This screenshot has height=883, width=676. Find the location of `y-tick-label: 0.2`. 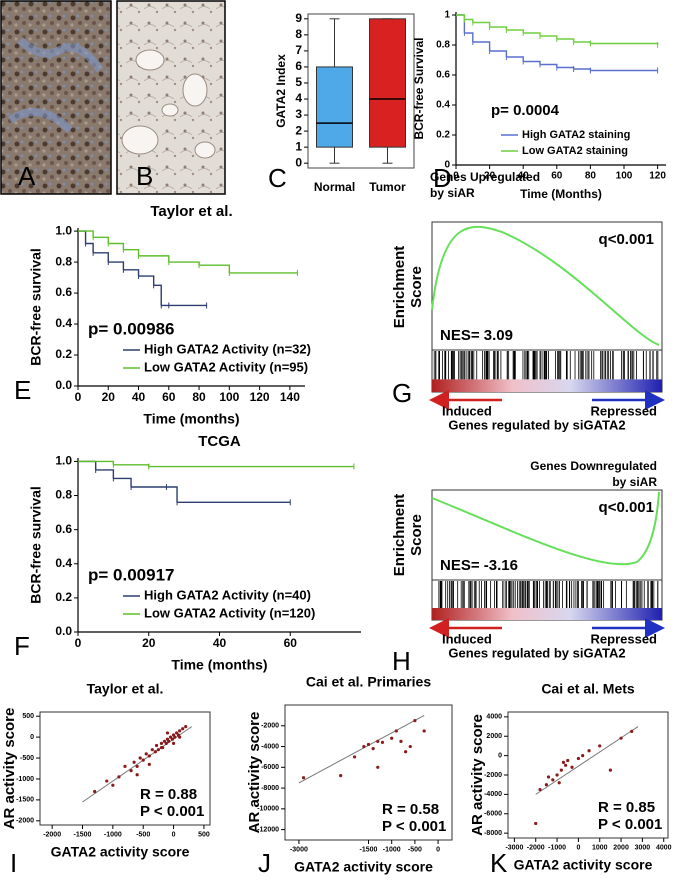

y-tick-label: 0.2 is located at coordinates (443, 135).